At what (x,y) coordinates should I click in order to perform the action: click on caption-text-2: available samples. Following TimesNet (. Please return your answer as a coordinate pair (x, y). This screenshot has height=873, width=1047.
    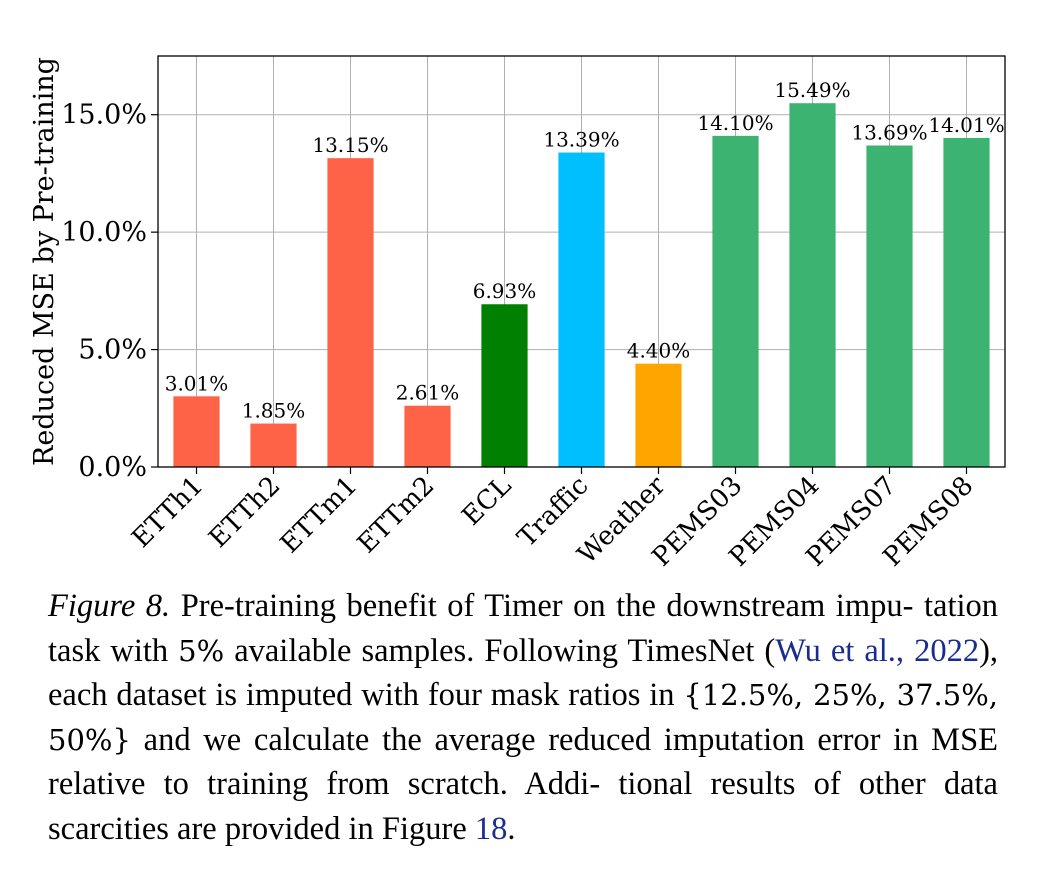
    Looking at the image, I should click on (505, 650).